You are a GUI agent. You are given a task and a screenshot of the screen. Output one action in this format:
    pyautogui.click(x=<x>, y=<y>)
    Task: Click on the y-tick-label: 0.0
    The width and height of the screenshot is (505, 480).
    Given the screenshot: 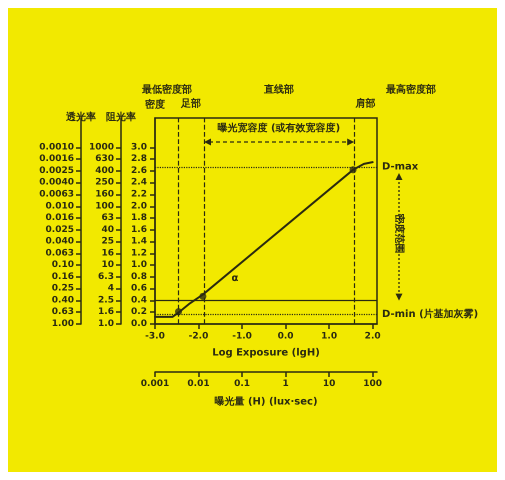 What is the action you would take?
    pyautogui.click(x=139, y=324)
    